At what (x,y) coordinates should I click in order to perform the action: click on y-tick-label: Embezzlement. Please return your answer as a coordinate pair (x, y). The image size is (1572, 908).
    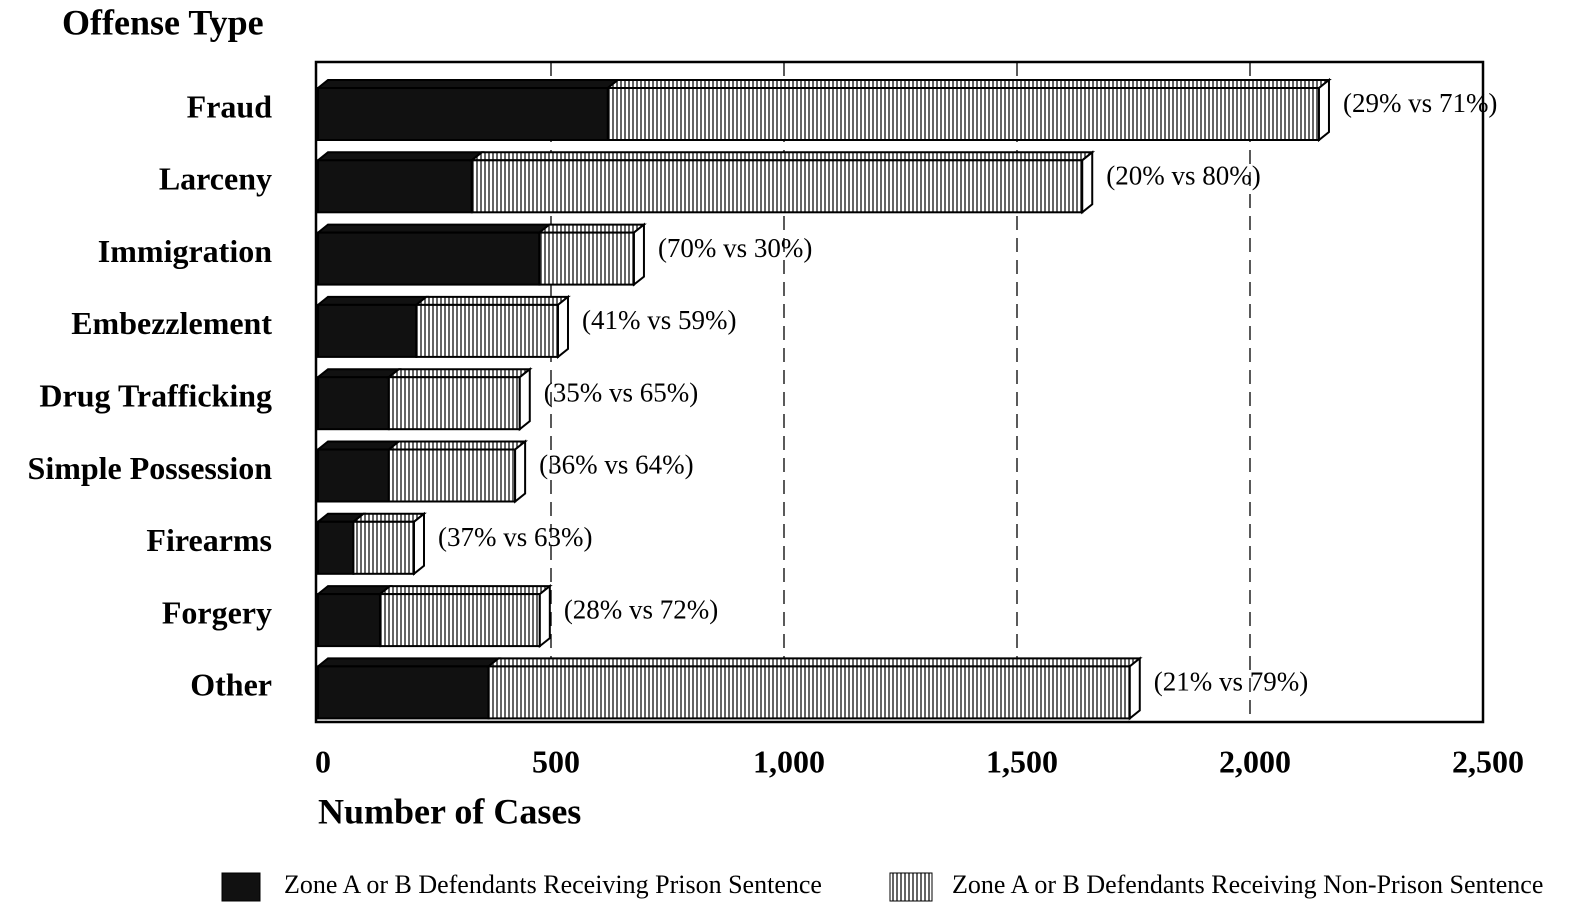
    Looking at the image, I should click on (171, 323).